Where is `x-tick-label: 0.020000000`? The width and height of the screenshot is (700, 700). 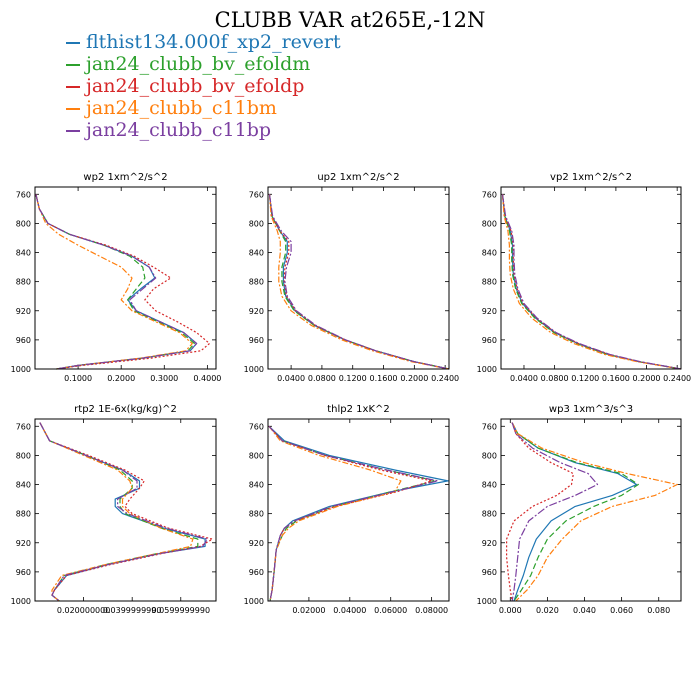 x-tick-label: 0.020000000 is located at coordinates (83, 610).